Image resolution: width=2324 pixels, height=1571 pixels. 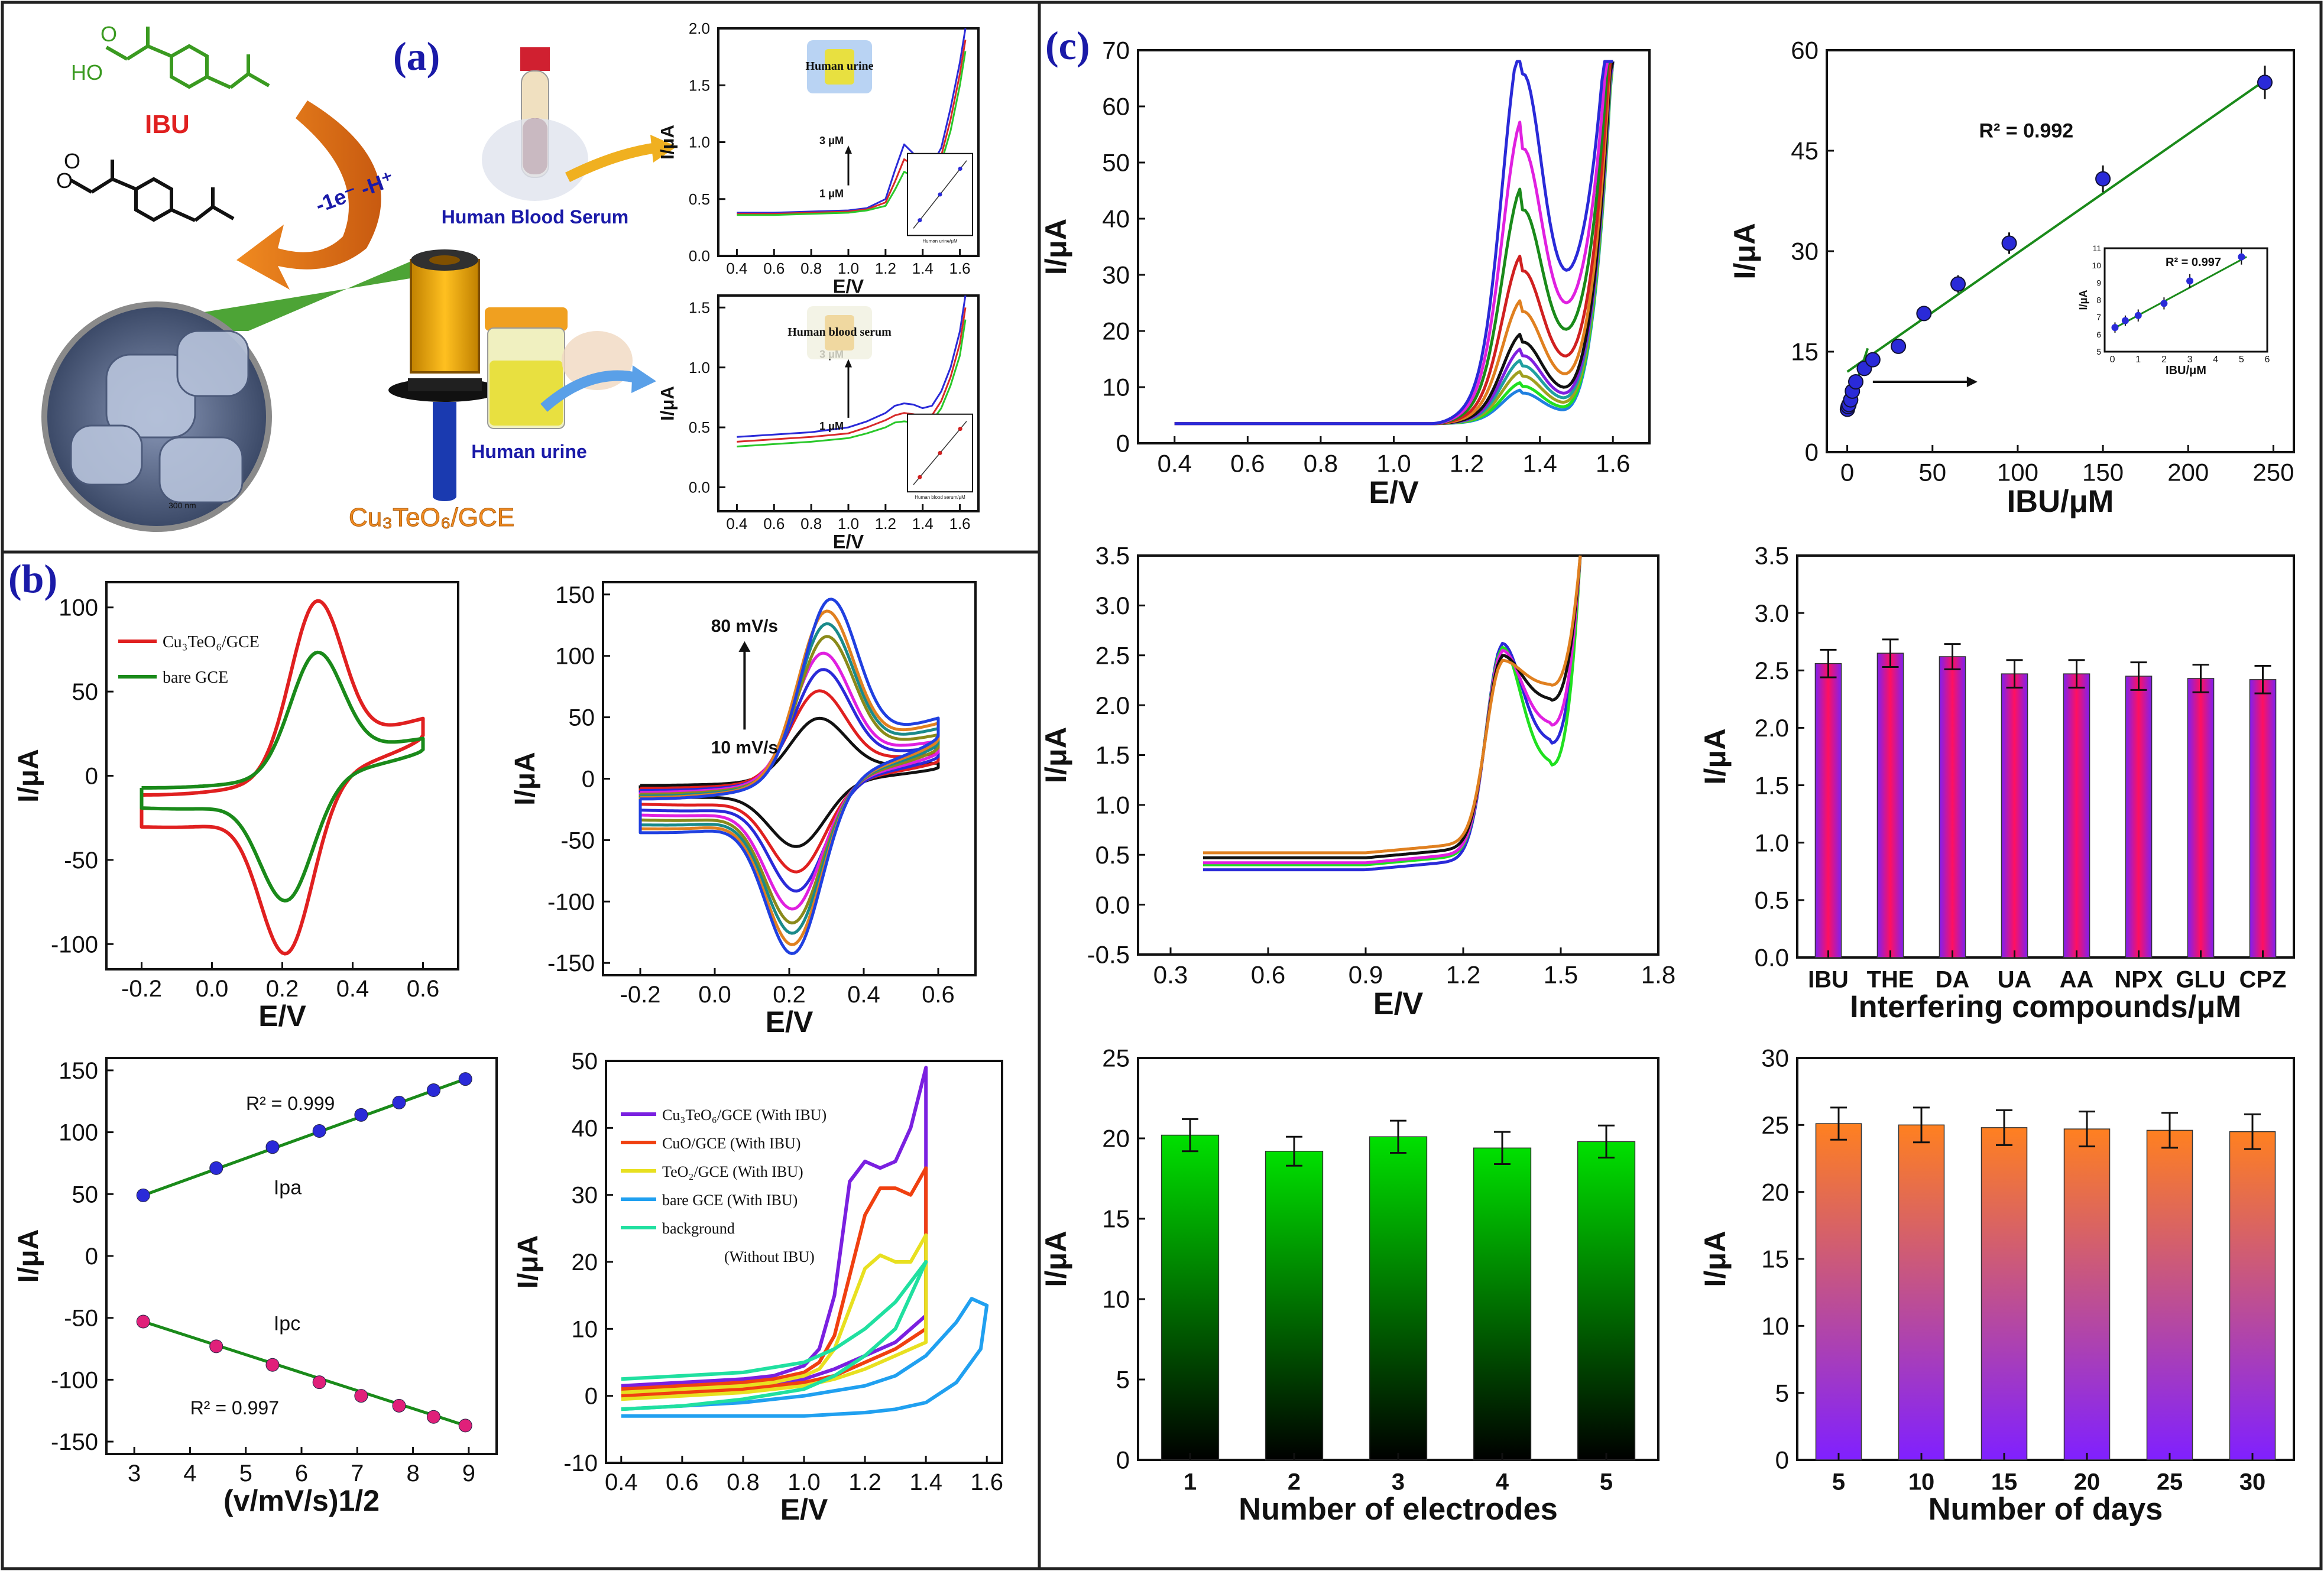 What do you see at coordinates (1890, 805) in the screenshot?
I see `bar-THE` at bounding box center [1890, 805].